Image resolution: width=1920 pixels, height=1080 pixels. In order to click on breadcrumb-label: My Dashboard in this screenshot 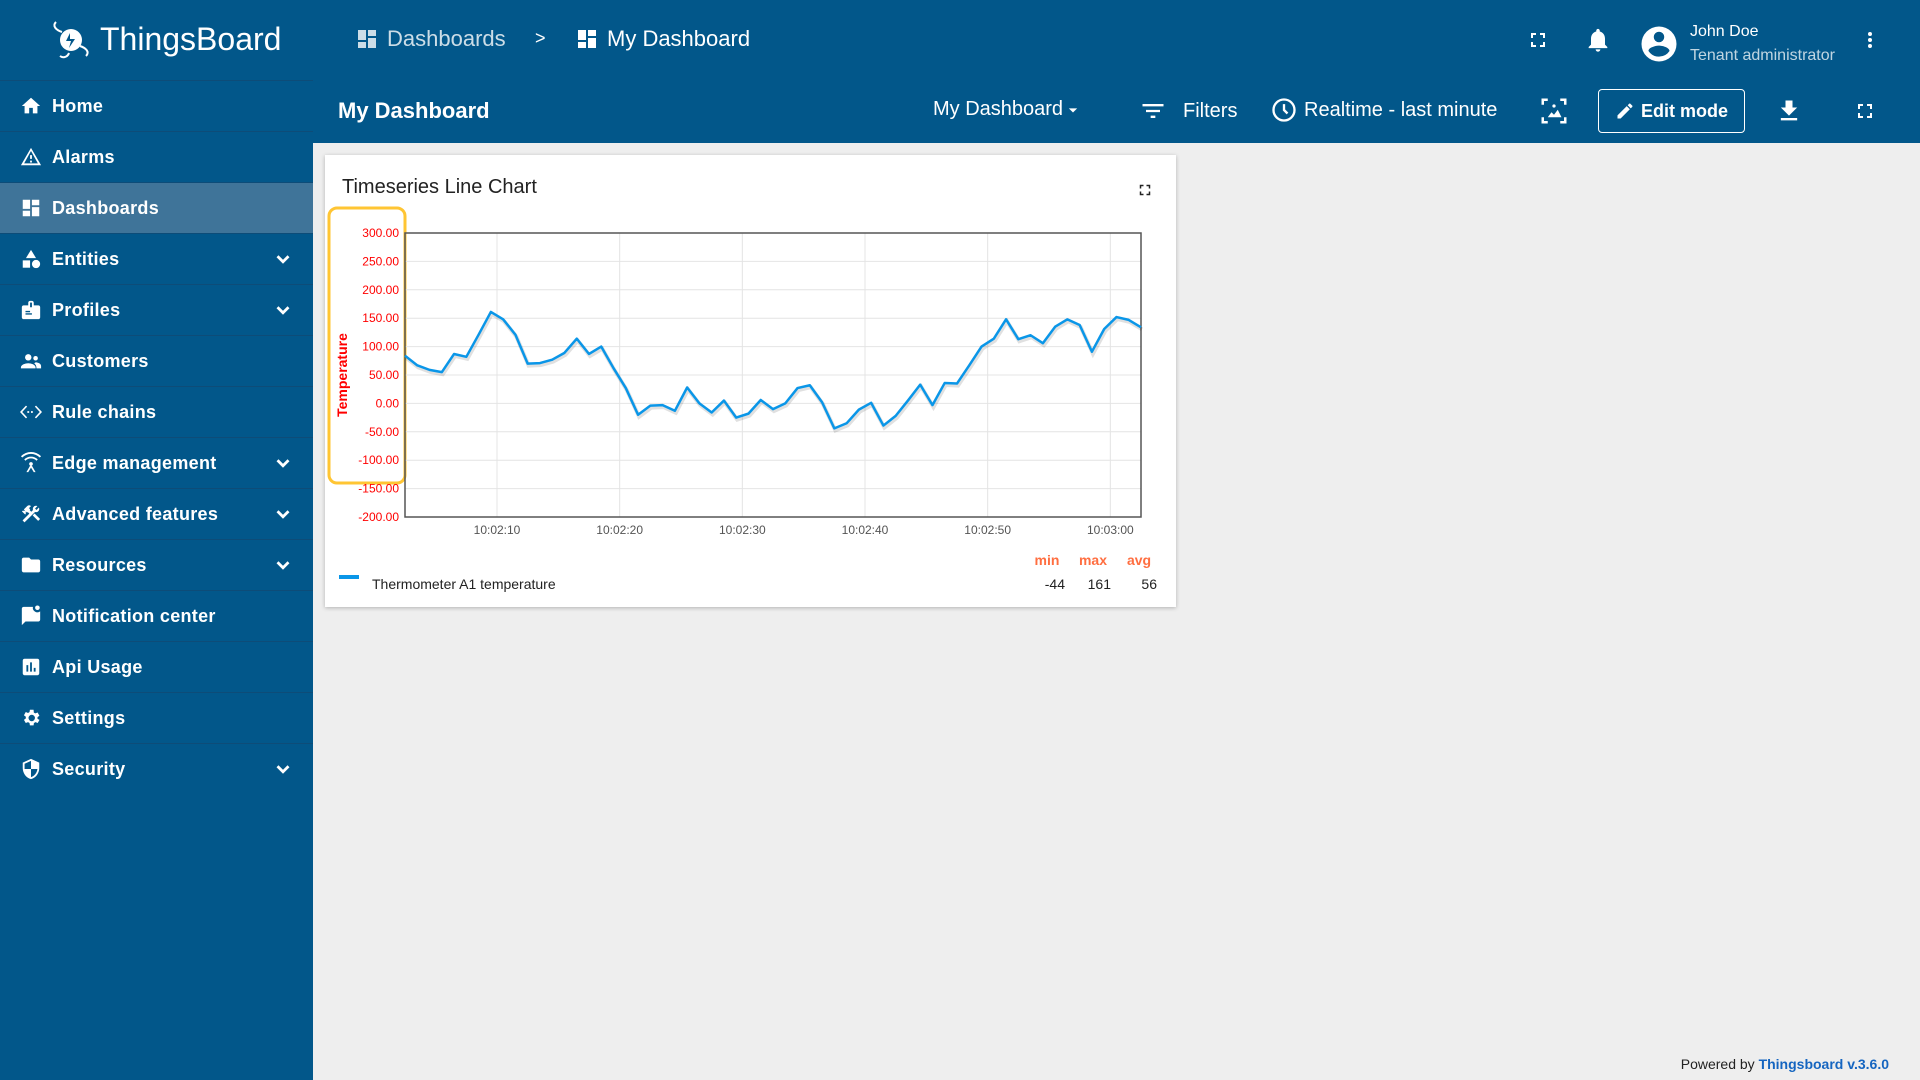, I will do `click(679, 38)`.